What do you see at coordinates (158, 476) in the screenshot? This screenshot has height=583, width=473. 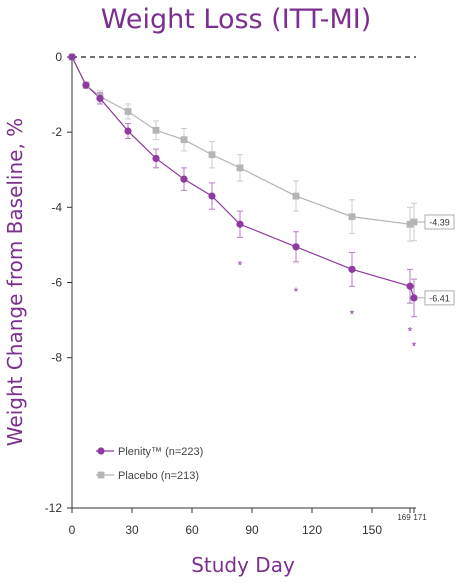 I see `legend-label: Placebo (n=213)` at bounding box center [158, 476].